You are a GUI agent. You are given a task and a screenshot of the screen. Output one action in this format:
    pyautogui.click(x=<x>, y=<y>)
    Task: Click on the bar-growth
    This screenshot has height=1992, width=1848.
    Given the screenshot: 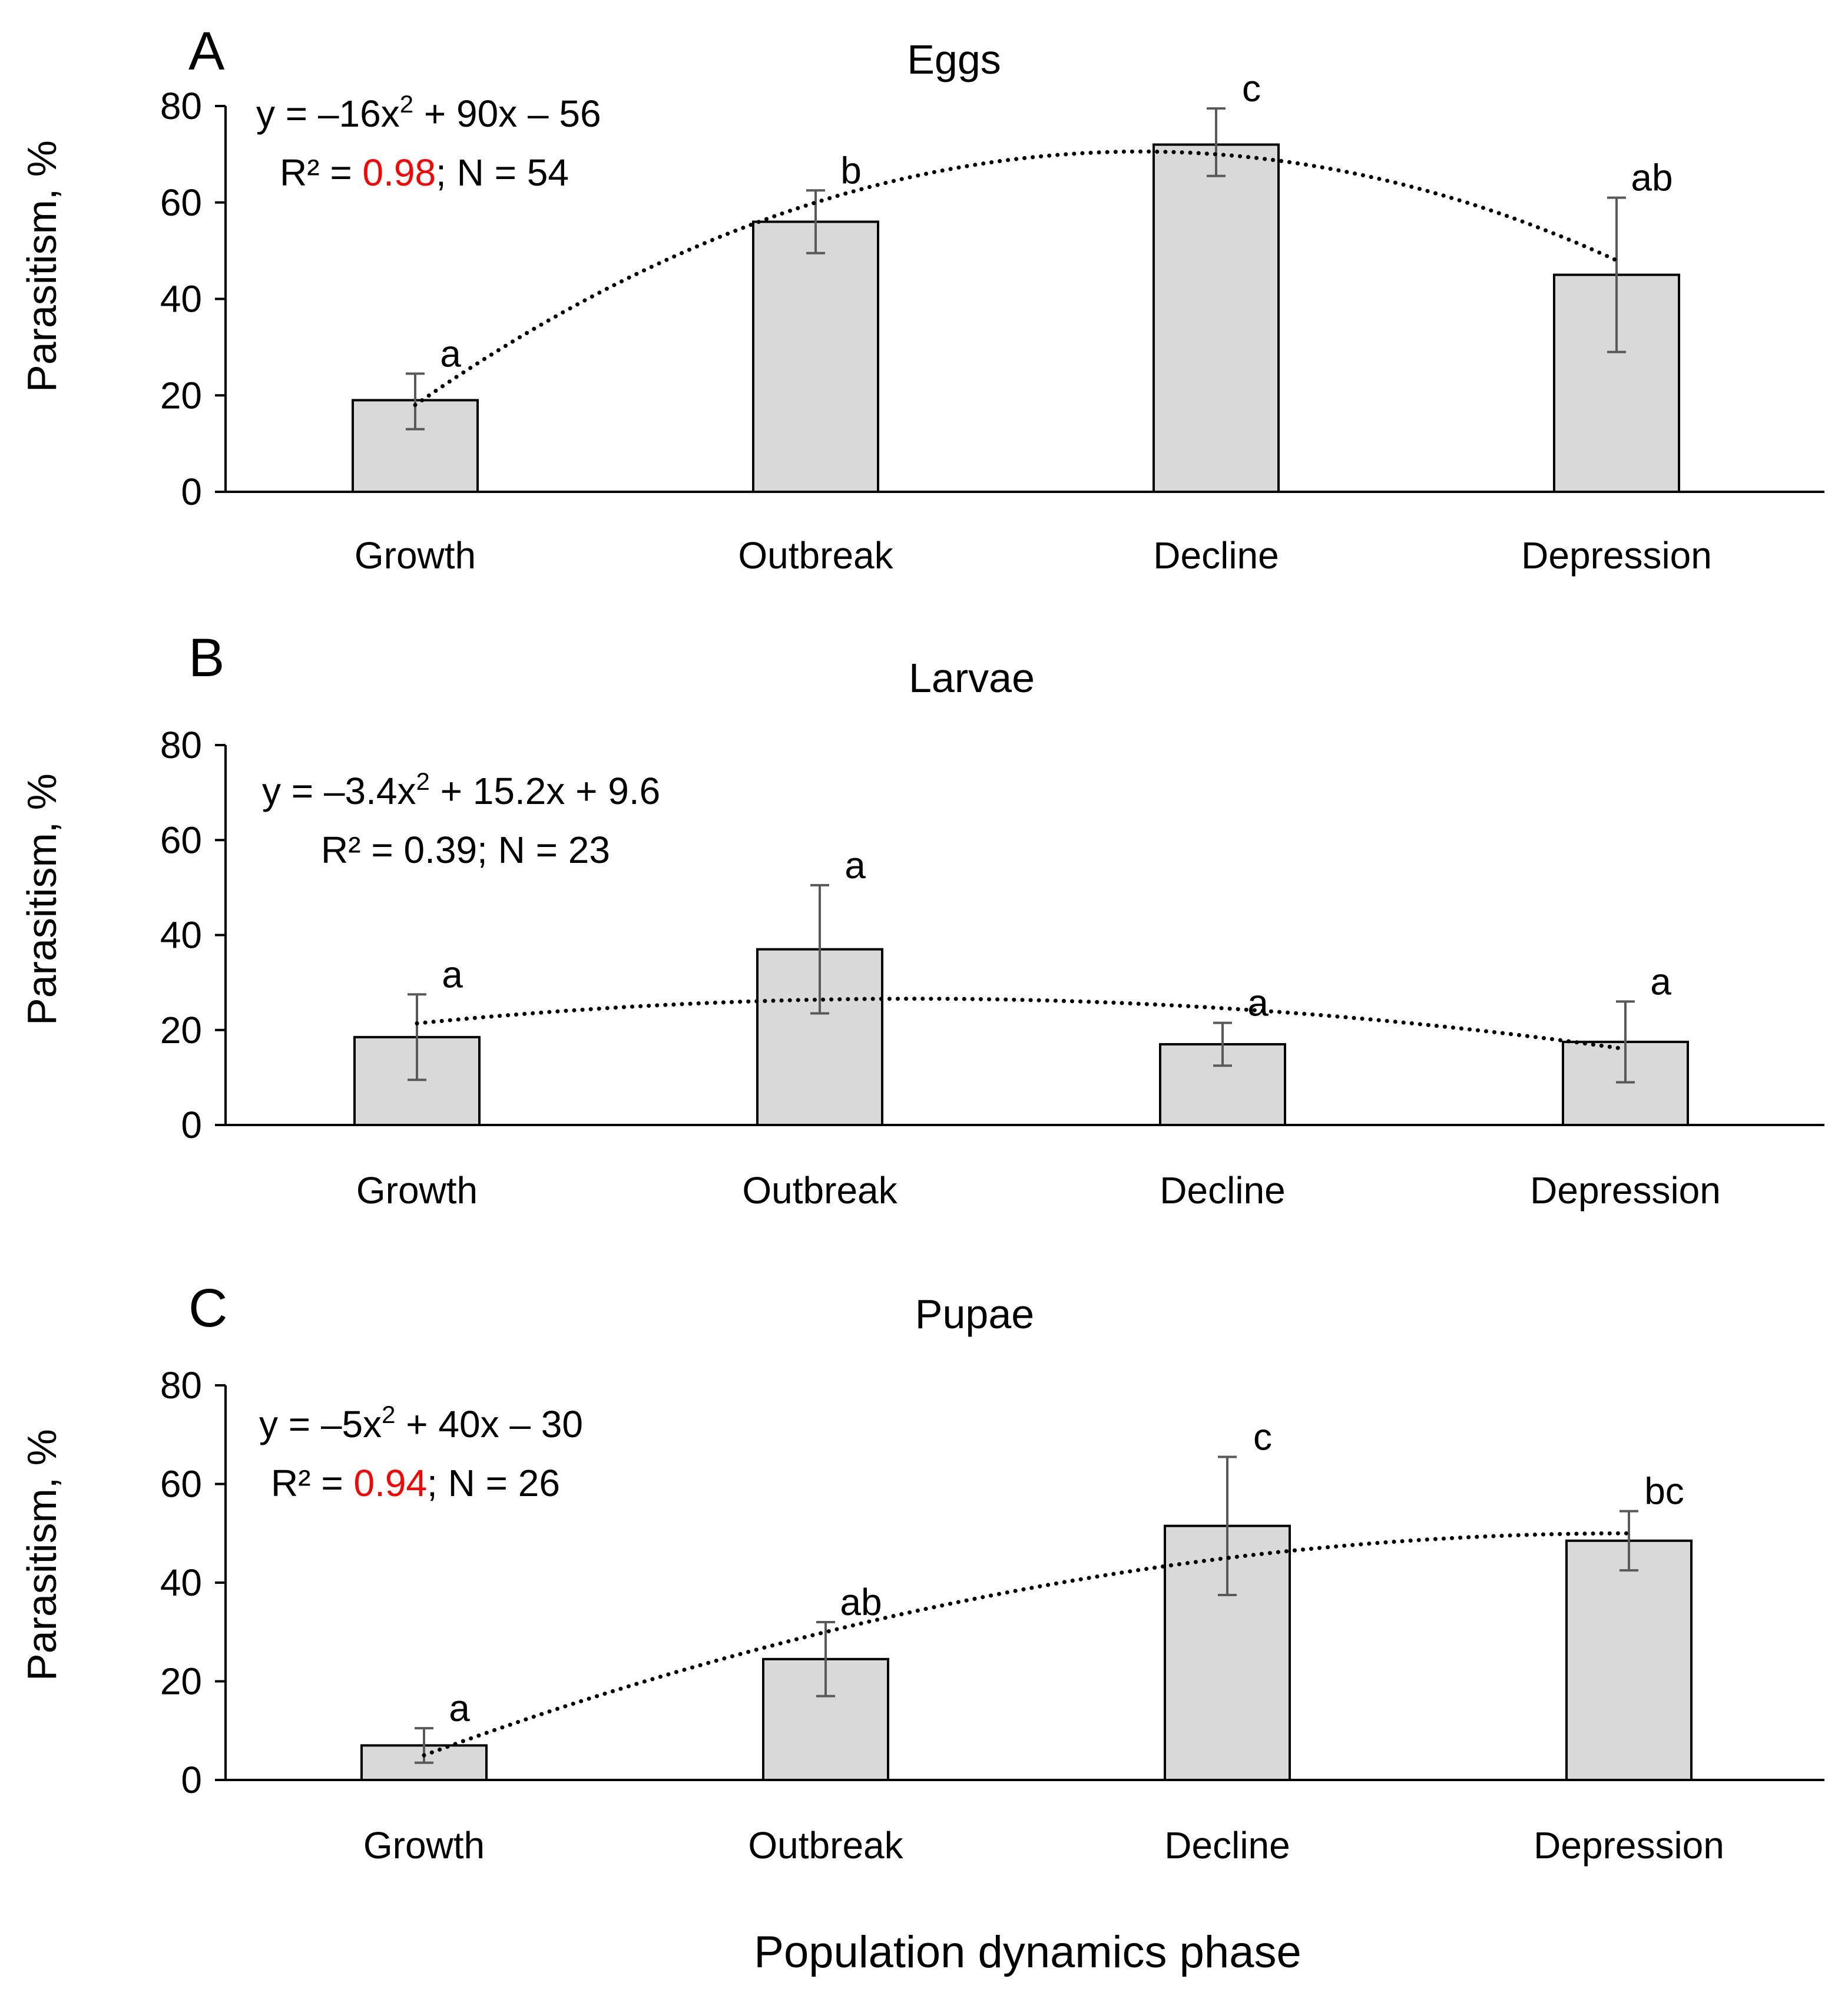 What is the action you would take?
    pyautogui.click(x=417, y=1080)
    